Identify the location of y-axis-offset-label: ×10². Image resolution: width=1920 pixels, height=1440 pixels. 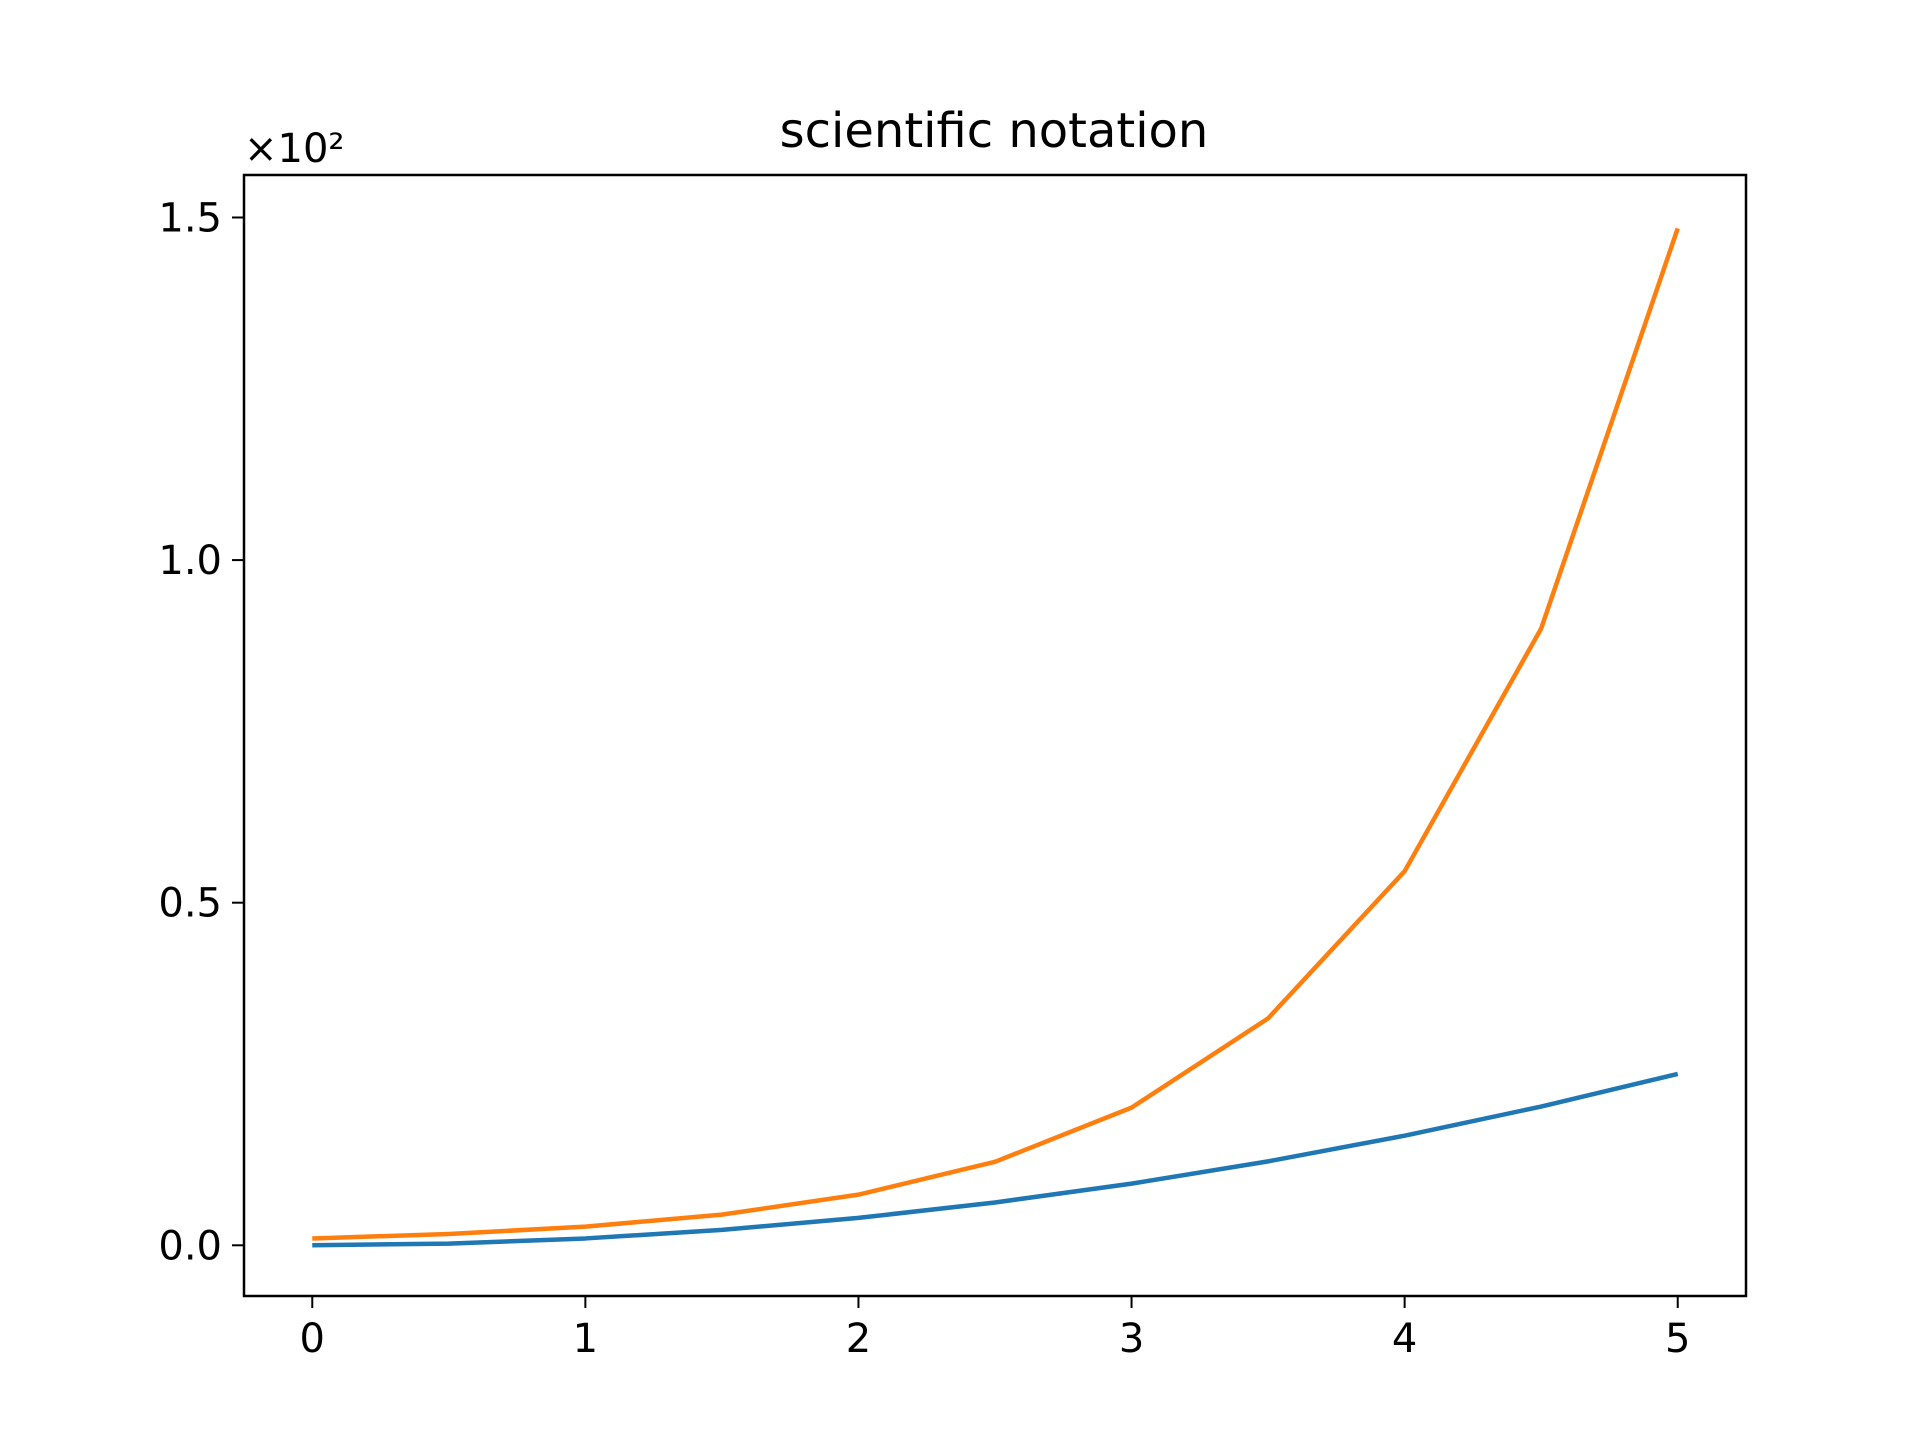
(294, 149).